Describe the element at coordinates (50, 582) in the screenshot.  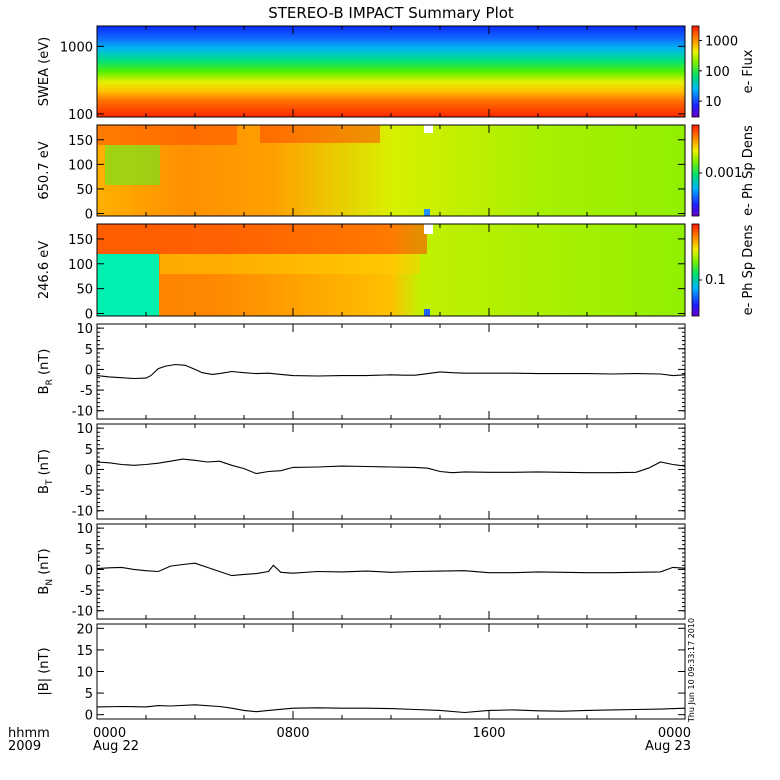
I see `y-axis-label-subscript: N` at that location.